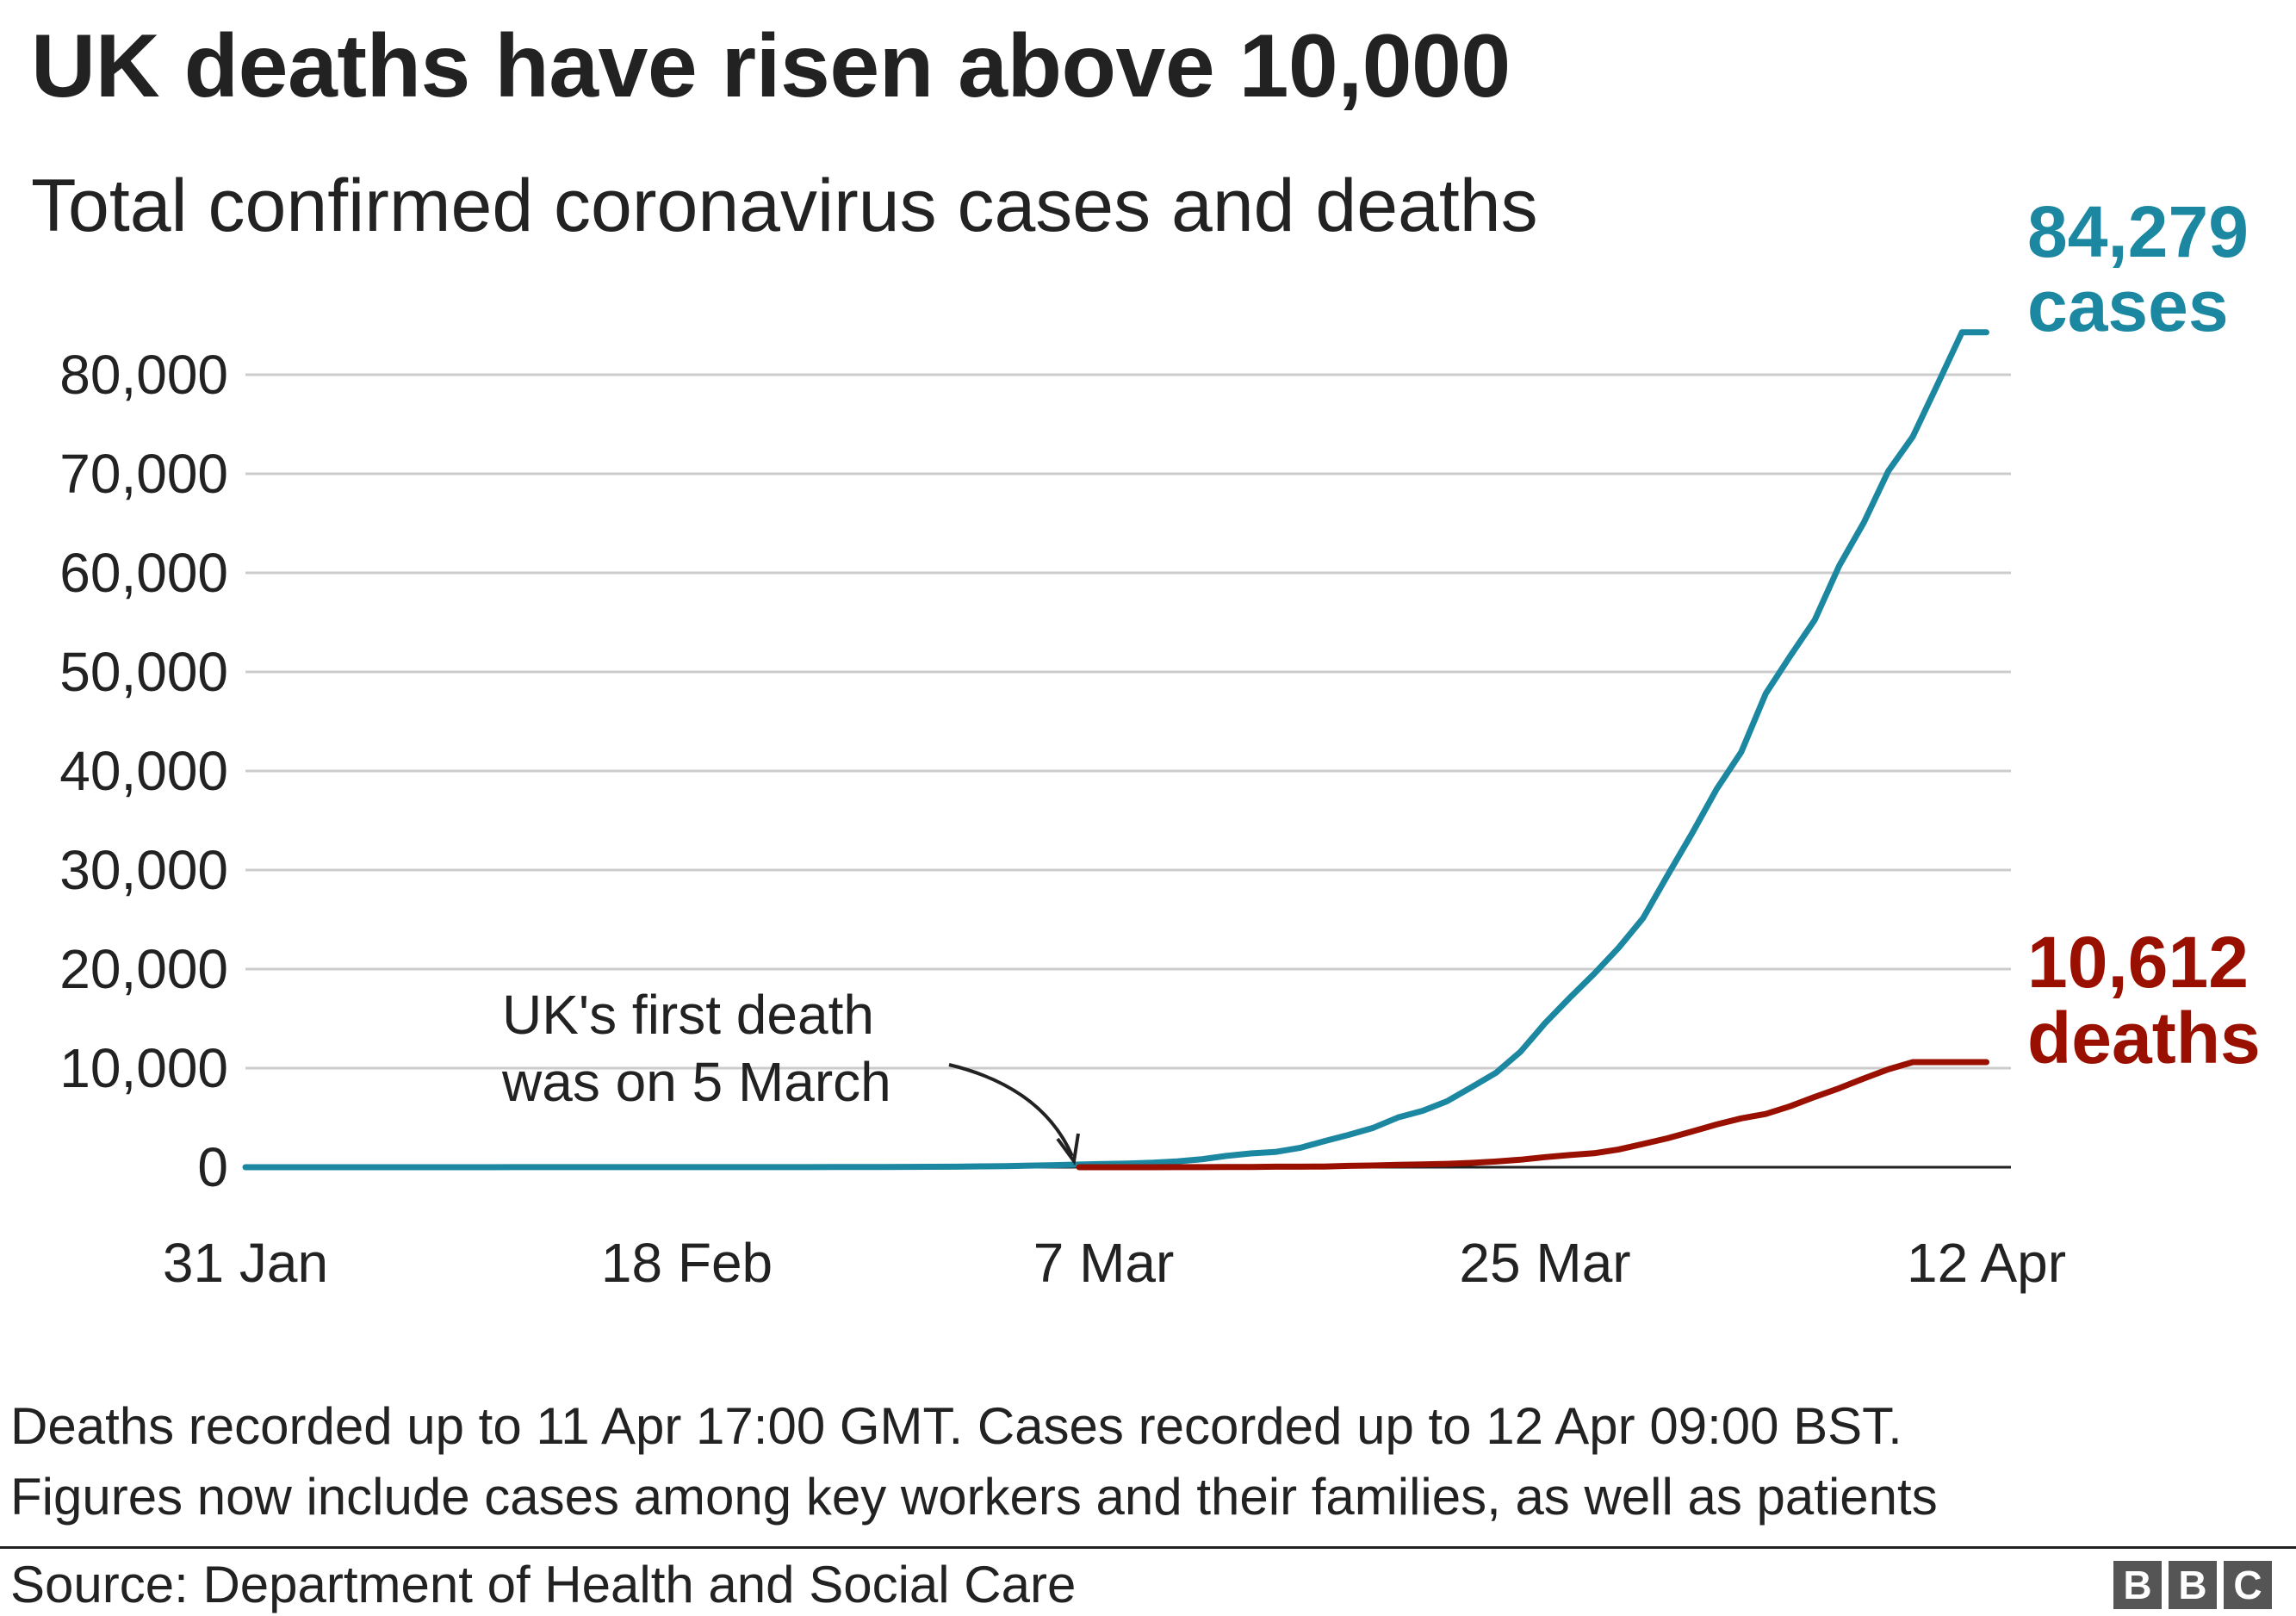 This screenshot has width=2296, height=1616. I want to click on x-tick-label: 25 Mar, so click(1544, 1263).